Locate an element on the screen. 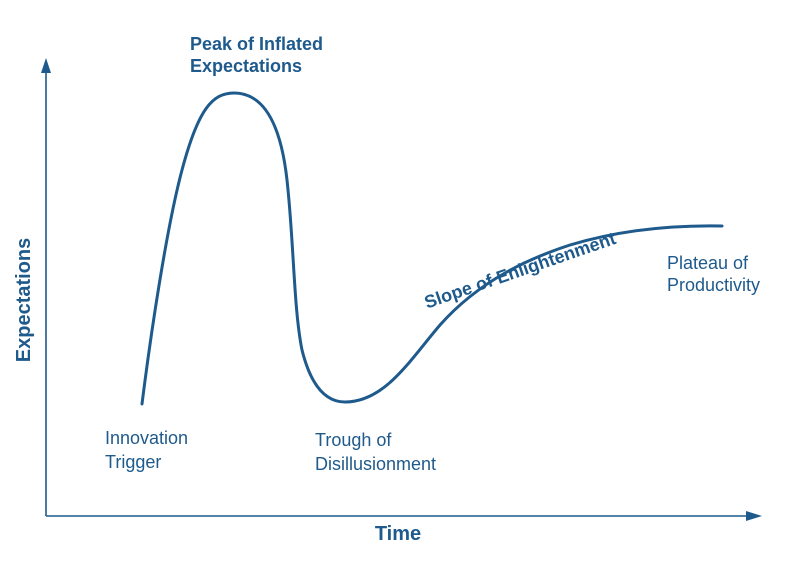 This screenshot has height=565, width=804. y-axis-title: Expectations is located at coordinates (24, 300).